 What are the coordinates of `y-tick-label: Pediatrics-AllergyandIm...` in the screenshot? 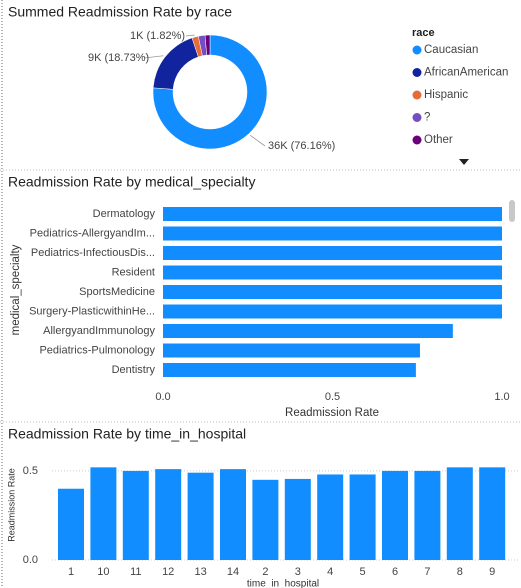 It's located at (92, 233).